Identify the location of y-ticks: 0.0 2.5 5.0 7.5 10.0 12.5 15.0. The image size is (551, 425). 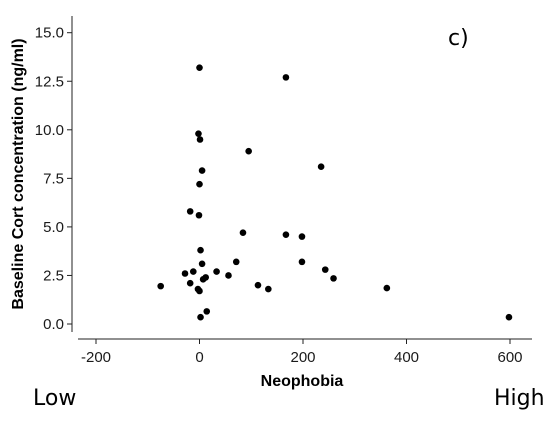
(53, 179).